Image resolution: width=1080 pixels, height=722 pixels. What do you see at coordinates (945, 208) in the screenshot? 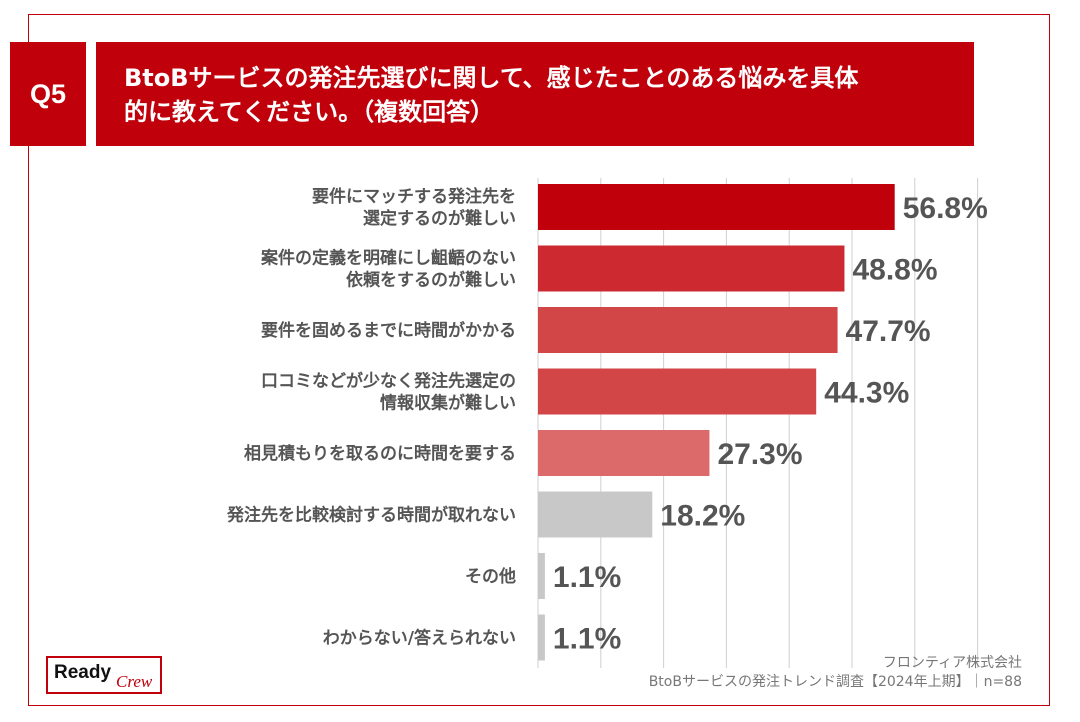
I see `bar-value-label: 56.8%` at bounding box center [945, 208].